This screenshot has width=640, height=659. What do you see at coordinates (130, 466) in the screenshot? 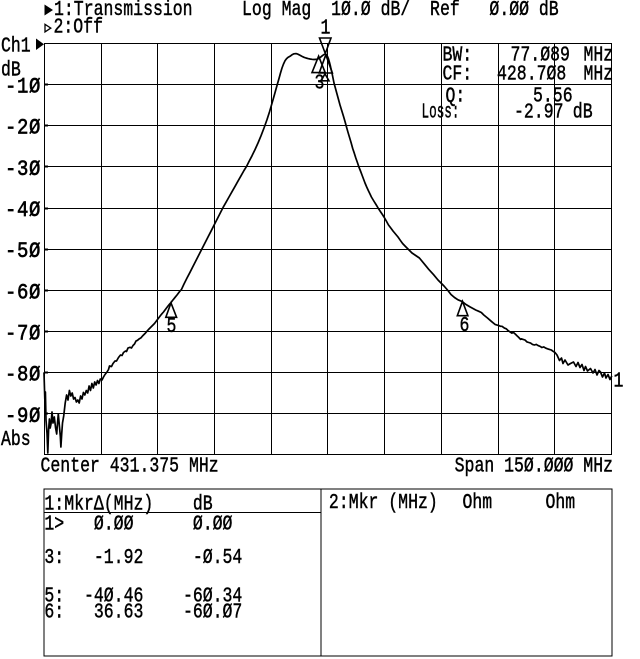
I see `svg-text: Center 431.375 MHz` at bounding box center [130, 466].